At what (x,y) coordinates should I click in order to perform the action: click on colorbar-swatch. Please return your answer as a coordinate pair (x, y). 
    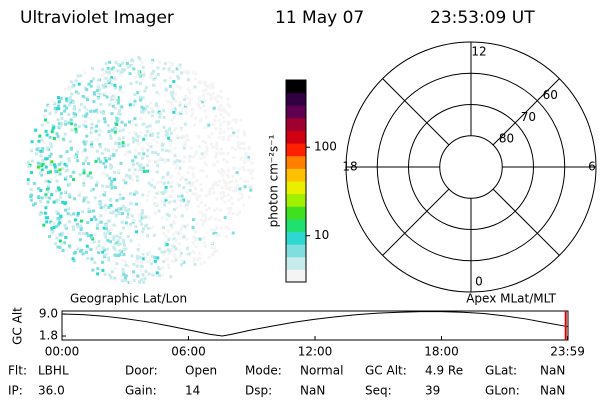
    Looking at the image, I should click on (296, 175).